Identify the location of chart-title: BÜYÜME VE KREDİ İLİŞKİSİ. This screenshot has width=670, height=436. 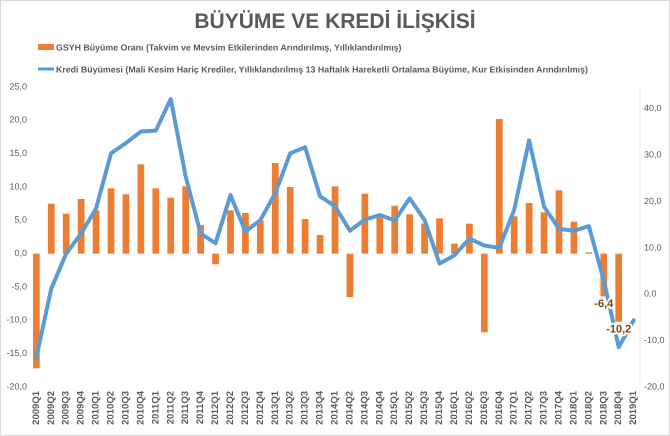
(335, 21).